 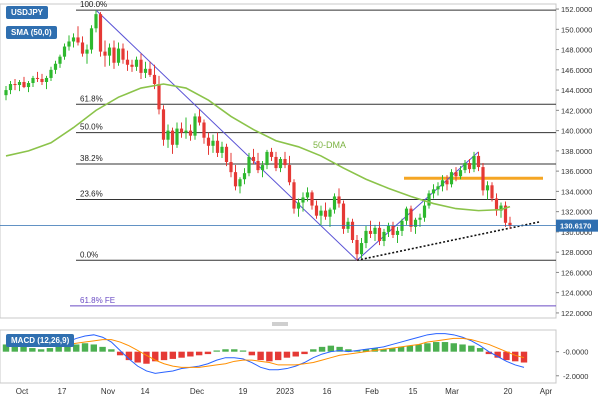 I want to click on x-tick-label-12: Apr, so click(x=546, y=391).